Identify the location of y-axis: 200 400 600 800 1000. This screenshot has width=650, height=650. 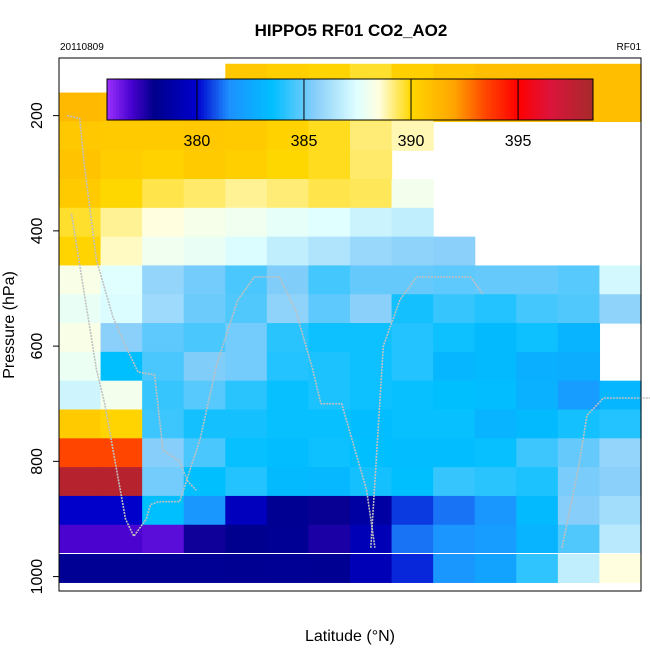
(44, 348).